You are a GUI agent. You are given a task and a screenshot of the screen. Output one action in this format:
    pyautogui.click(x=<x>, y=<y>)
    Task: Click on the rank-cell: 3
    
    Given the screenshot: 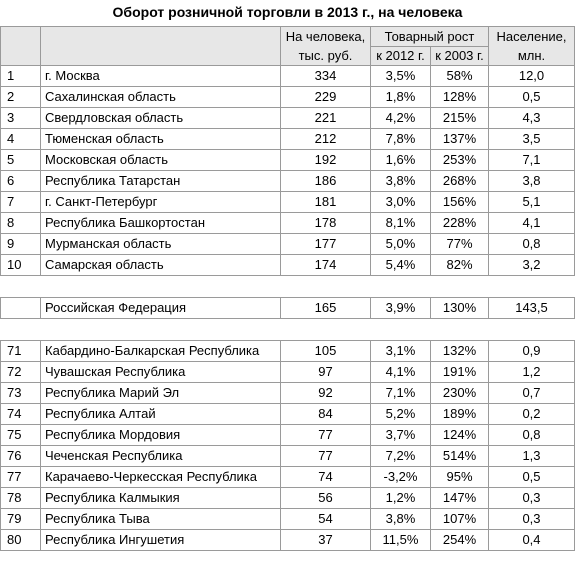 What is the action you would take?
    pyautogui.click(x=20, y=118)
    